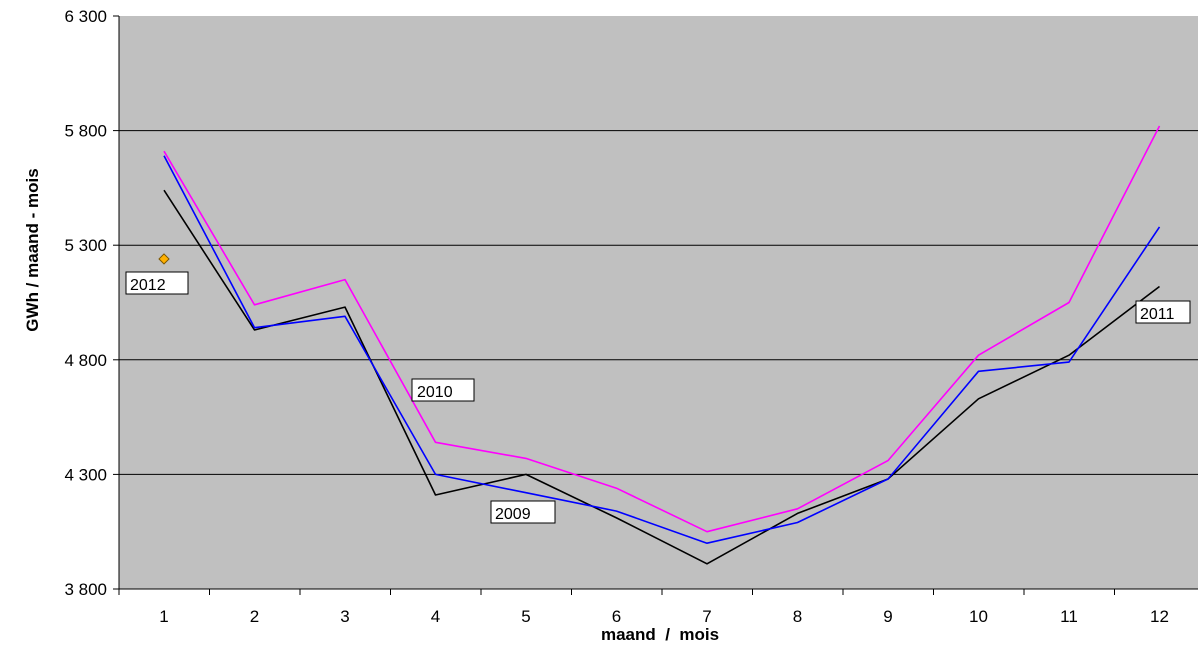 The image size is (1198, 665). What do you see at coordinates (85, 589) in the screenshot?
I see `y-tick-label: 3 800` at bounding box center [85, 589].